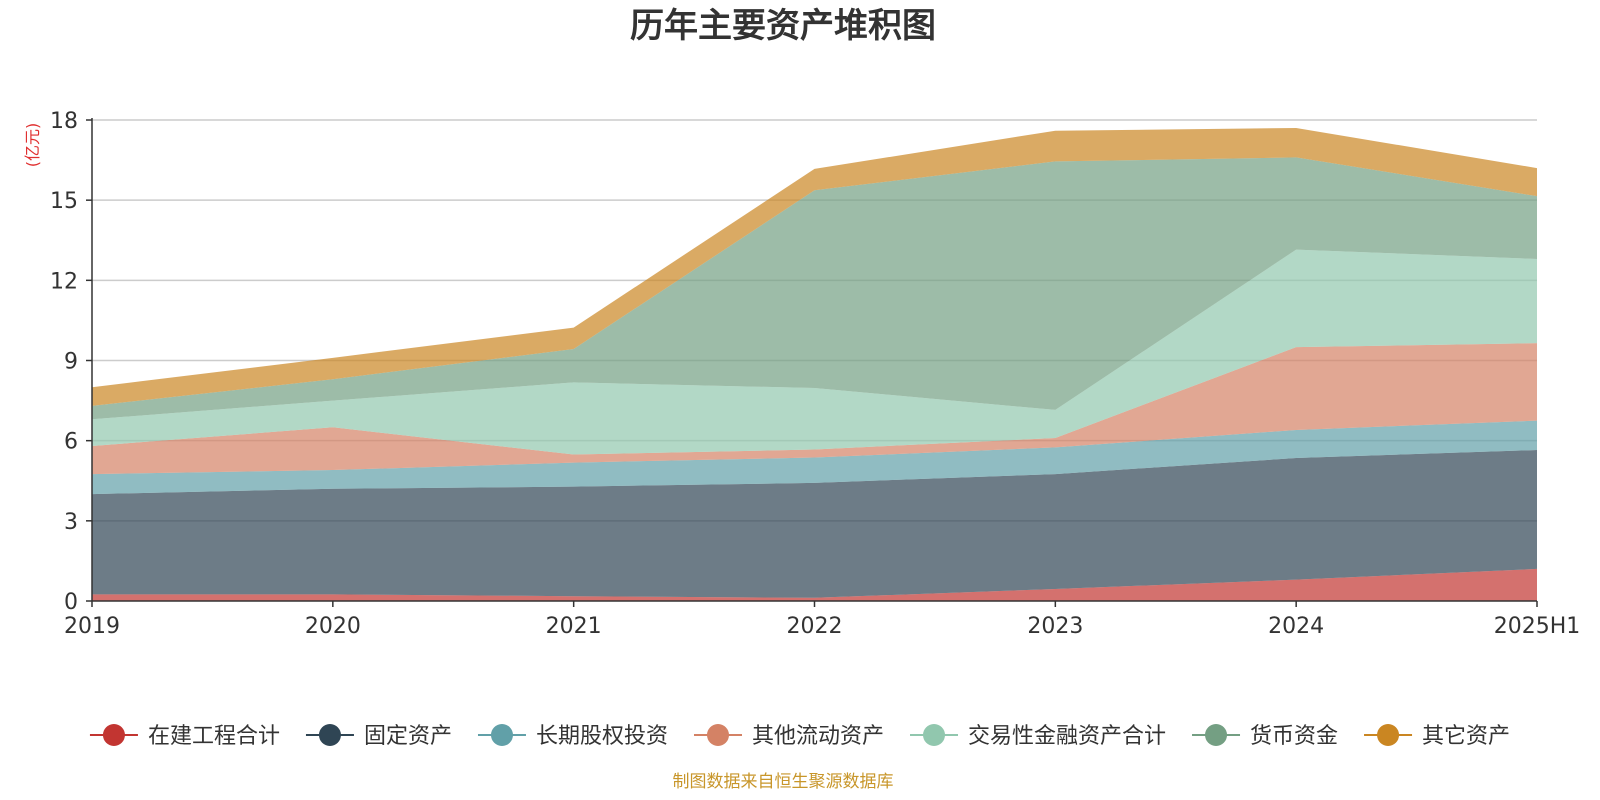 Image resolution: width=1600 pixels, height=800 pixels. What do you see at coordinates (64, 281) in the screenshot?
I see `y-tick-label-4: 12` at bounding box center [64, 281].